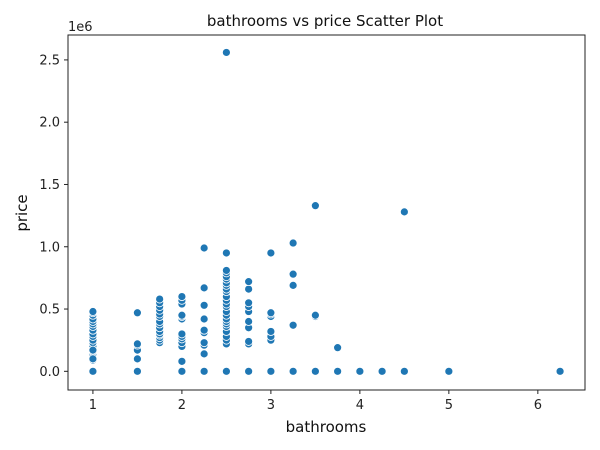 This screenshot has height=450, width=600. What do you see at coordinates (315, 401) in the screenshot?
I see `x-axis: 1 2 3 4 5 6` at bounding box center [315, 401].